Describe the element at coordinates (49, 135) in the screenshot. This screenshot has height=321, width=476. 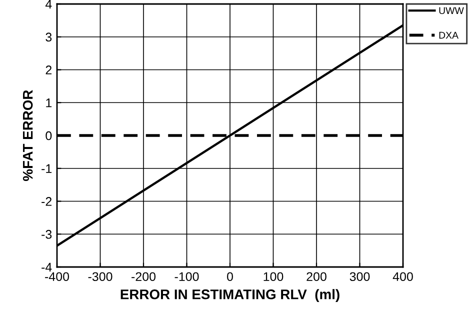
I see `y-tick-label: 0` at that location.